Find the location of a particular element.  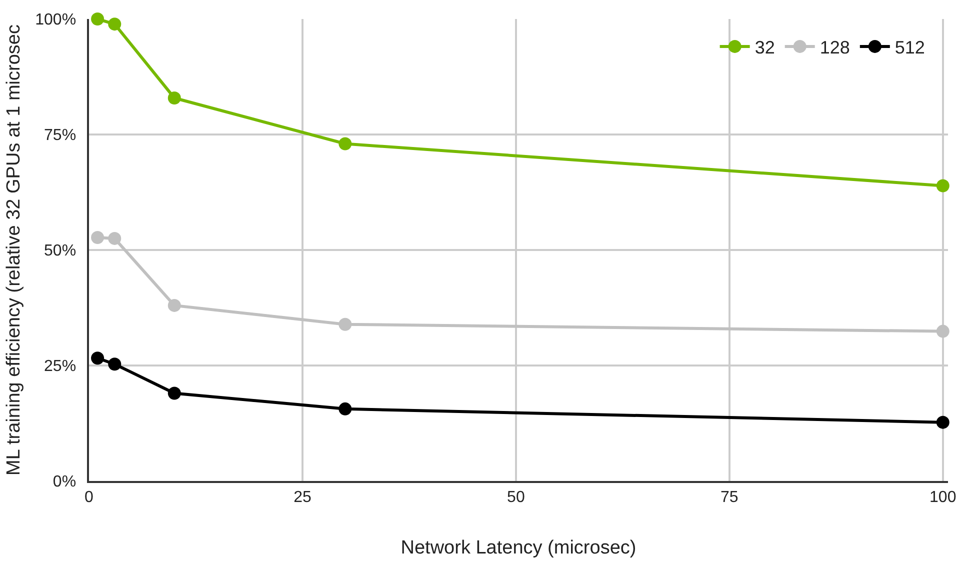

y-tick-label: 50% is located at coordinates (60, 251).